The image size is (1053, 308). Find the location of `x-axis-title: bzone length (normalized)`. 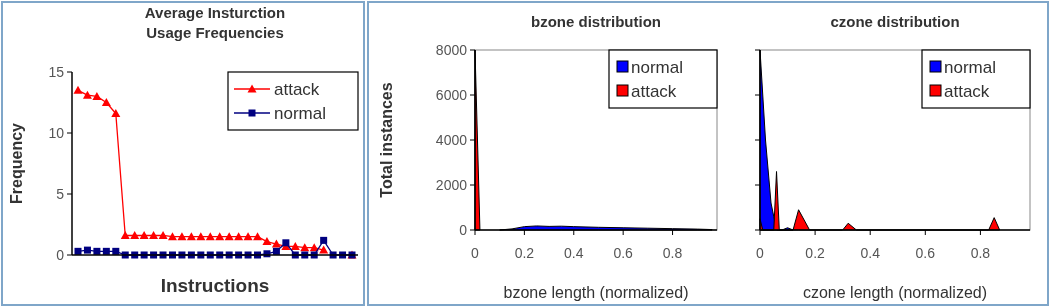

x-axis-title: bzone length (normalized) is located at coordinates (596, 292).